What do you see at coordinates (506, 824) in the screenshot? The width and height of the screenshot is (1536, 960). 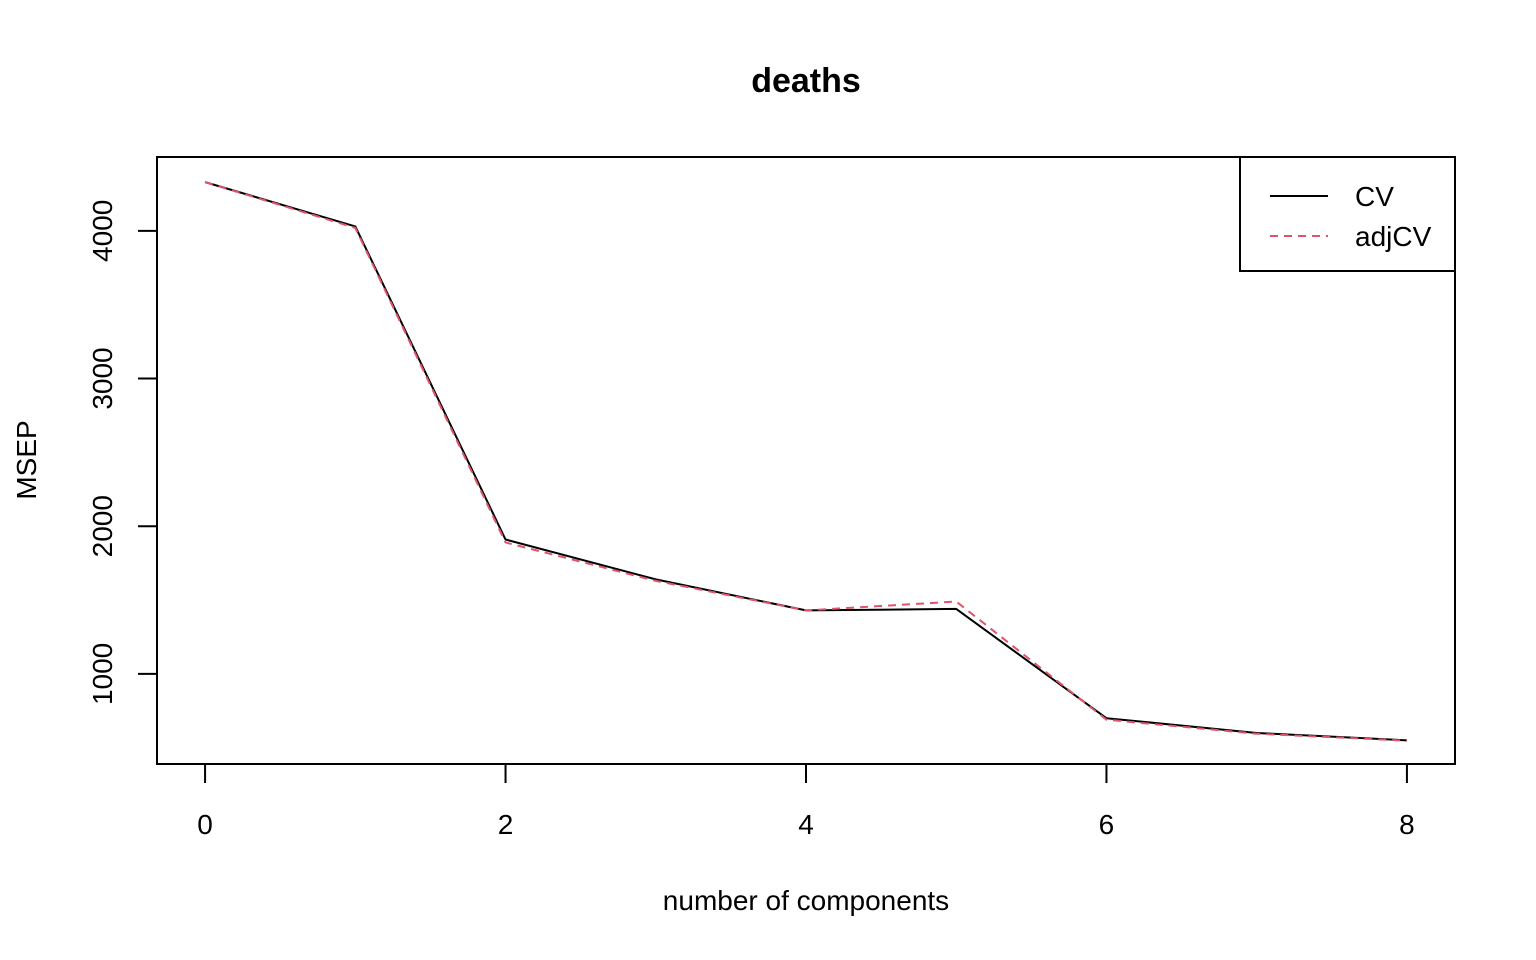 I see `x-tick-label: 2` at bounding box center [506, 824].